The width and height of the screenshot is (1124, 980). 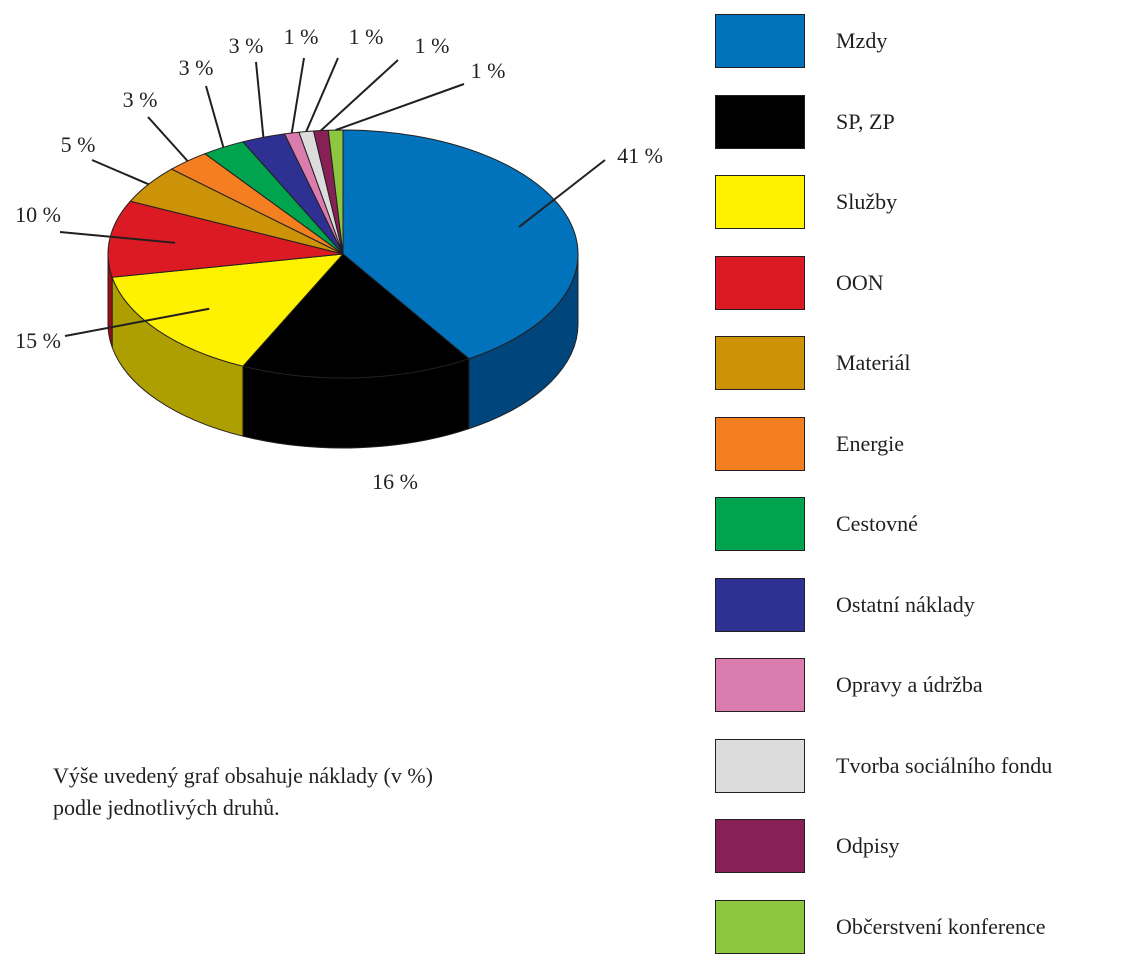 What do you see at coordinates (870, 444) in the screenshot?
I see `legend-label: Energie` at bounding box center [870, 444].